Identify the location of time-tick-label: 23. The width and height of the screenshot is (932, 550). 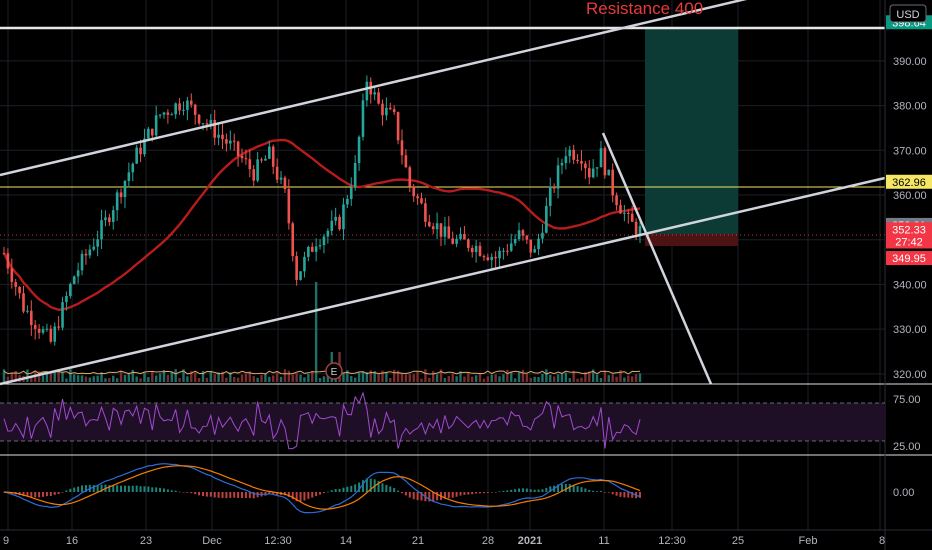
(146, 541).